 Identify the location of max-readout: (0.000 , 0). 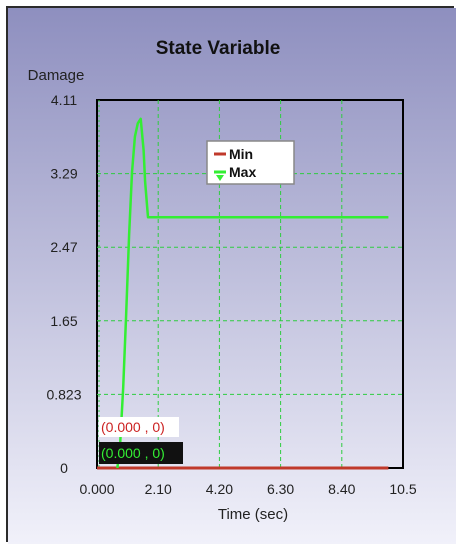
(133, 453).